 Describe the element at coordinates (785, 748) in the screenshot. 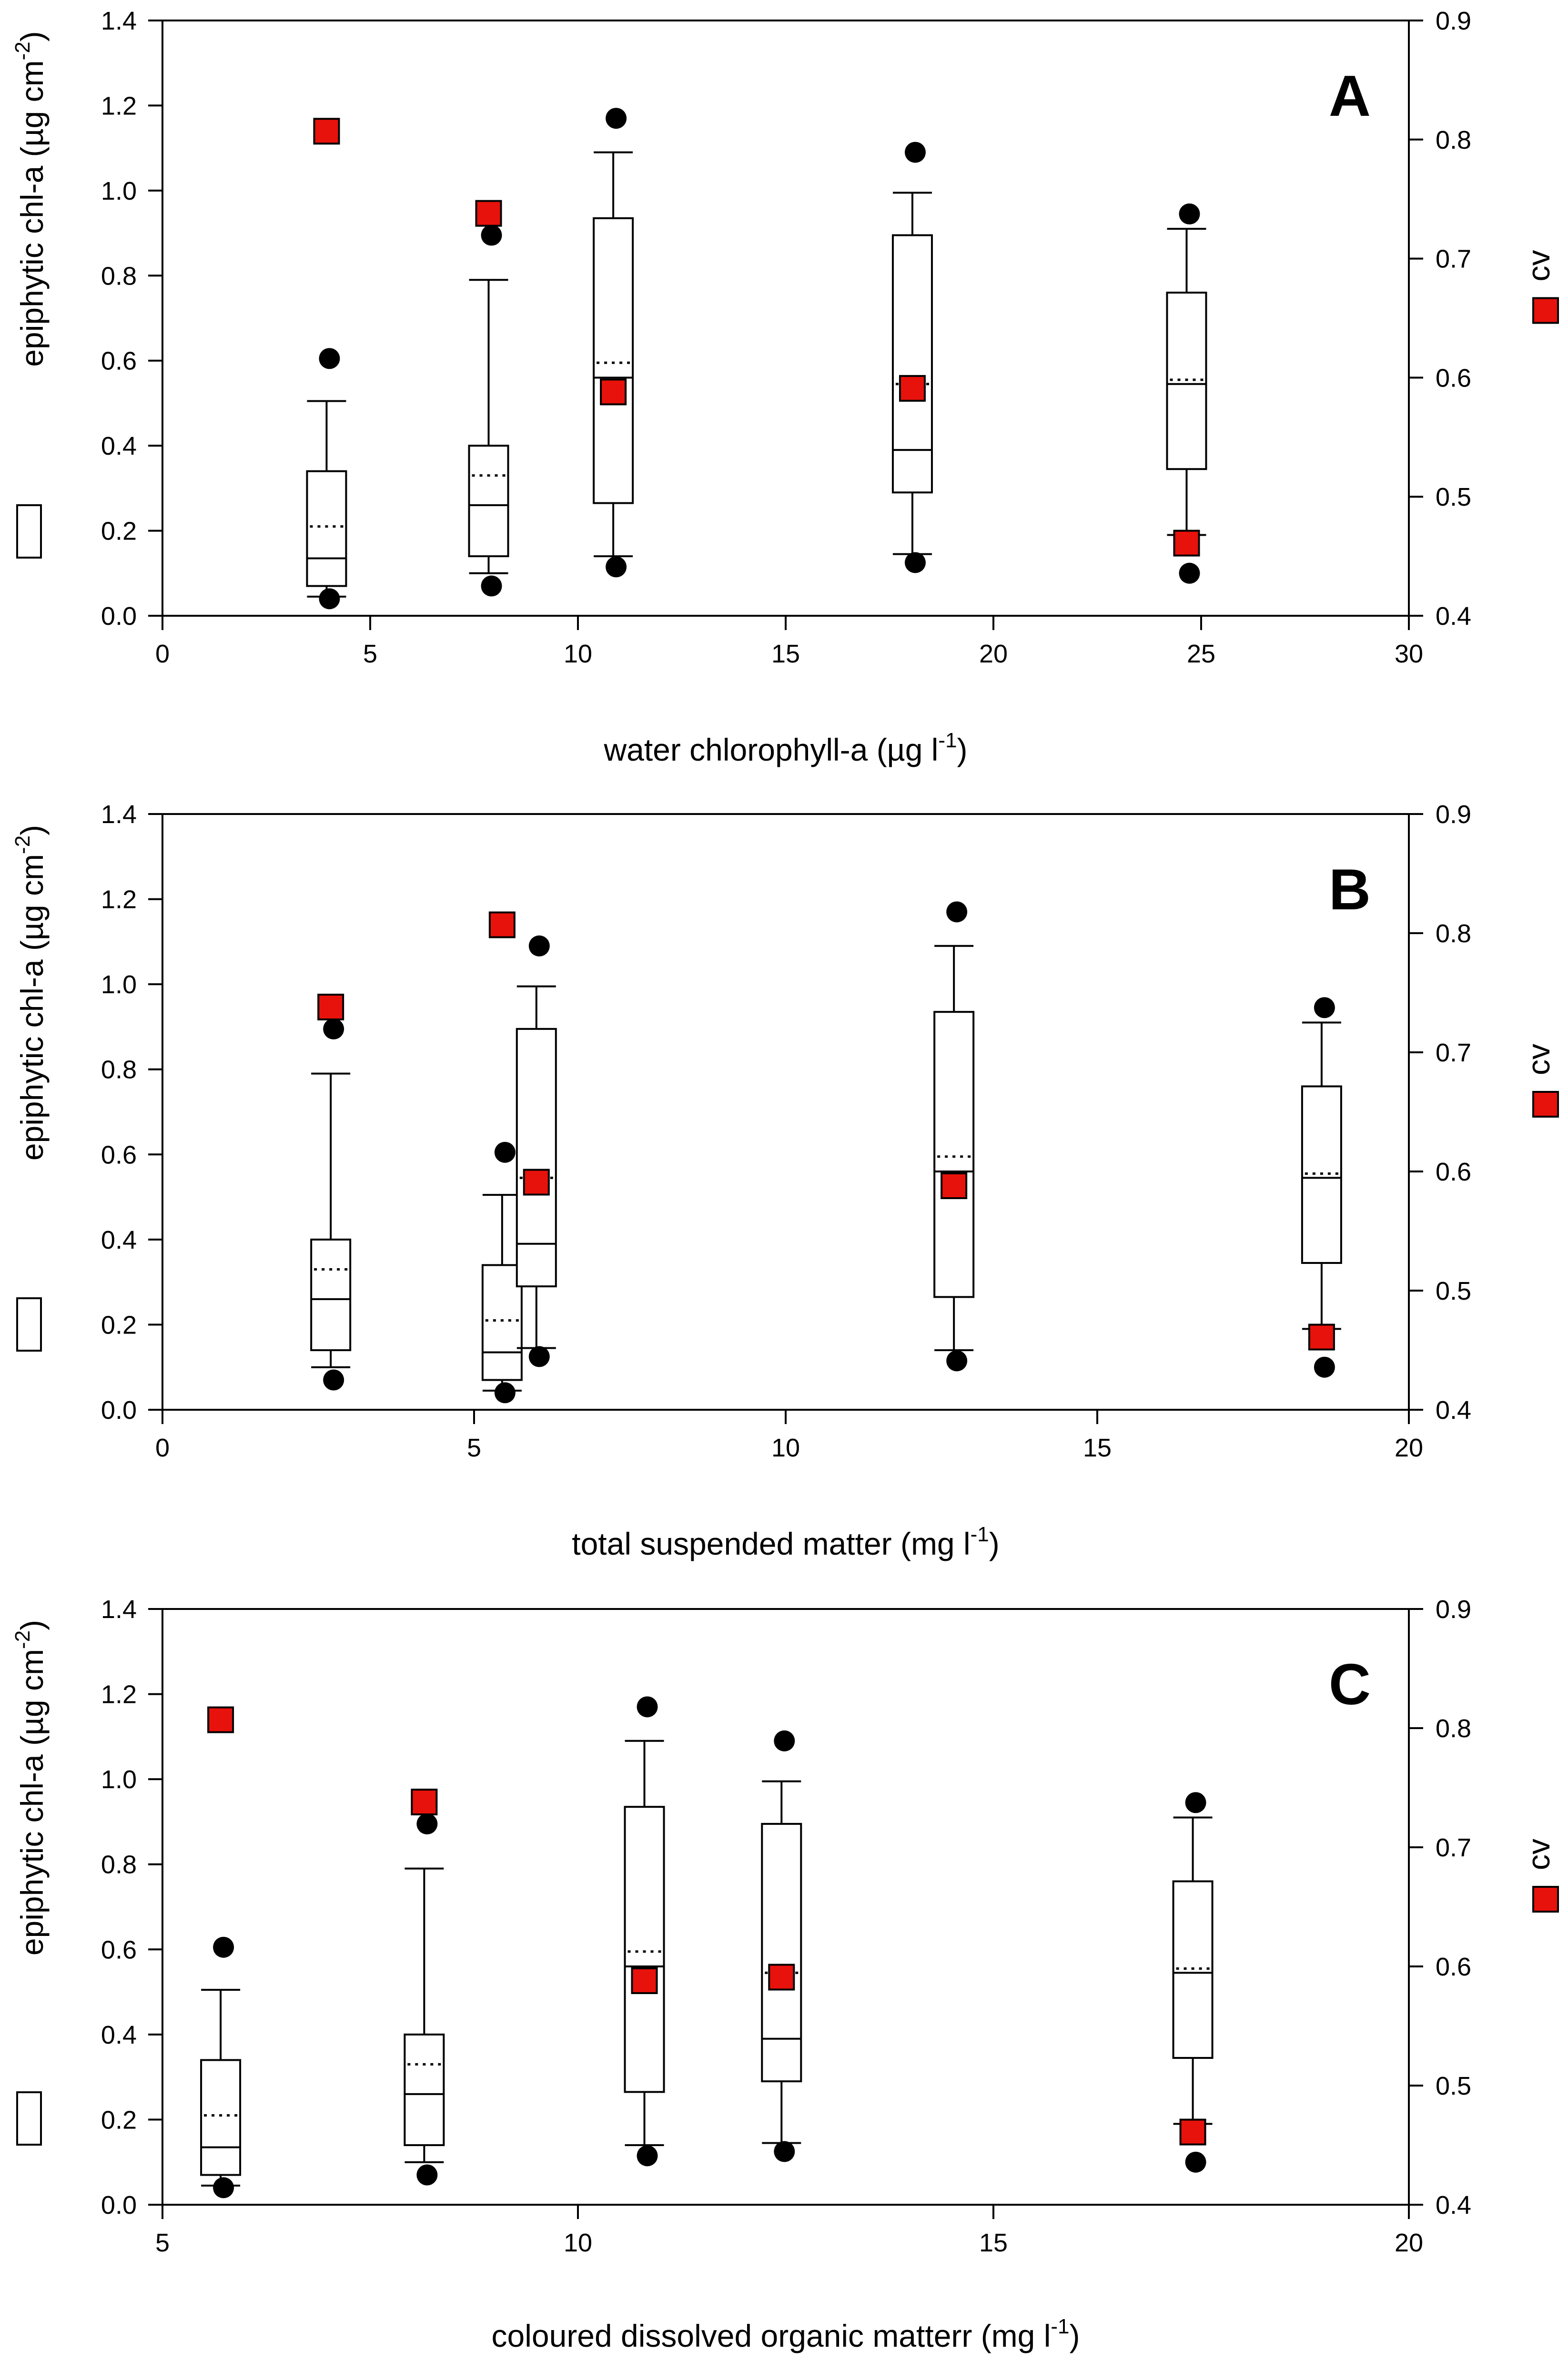

I see `x-axis-label: water chlorophyll-a (µg l-1)` at that location.